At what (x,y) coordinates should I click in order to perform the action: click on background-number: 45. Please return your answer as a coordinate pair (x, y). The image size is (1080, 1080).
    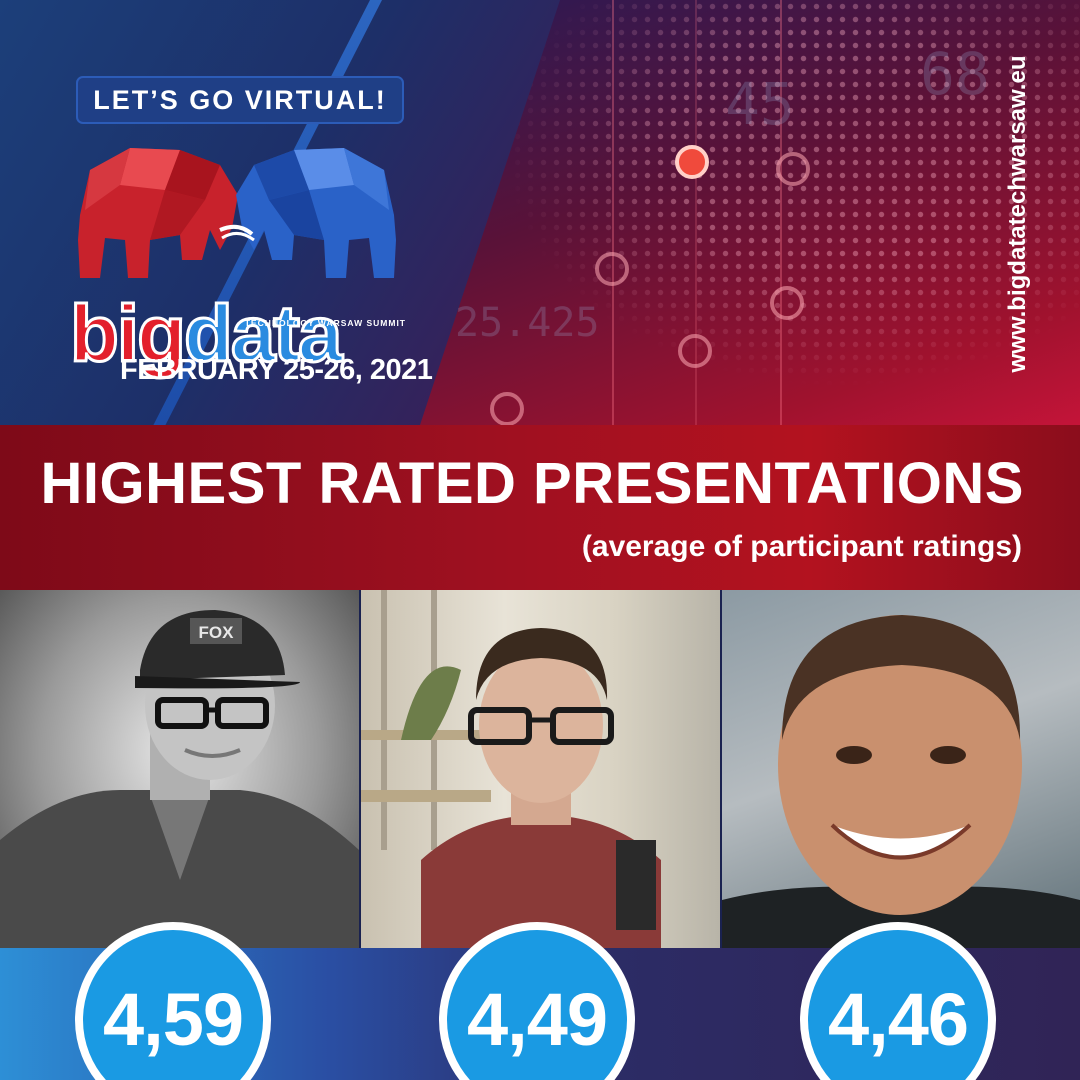
    Looking at the image, I should click on (760, 104).